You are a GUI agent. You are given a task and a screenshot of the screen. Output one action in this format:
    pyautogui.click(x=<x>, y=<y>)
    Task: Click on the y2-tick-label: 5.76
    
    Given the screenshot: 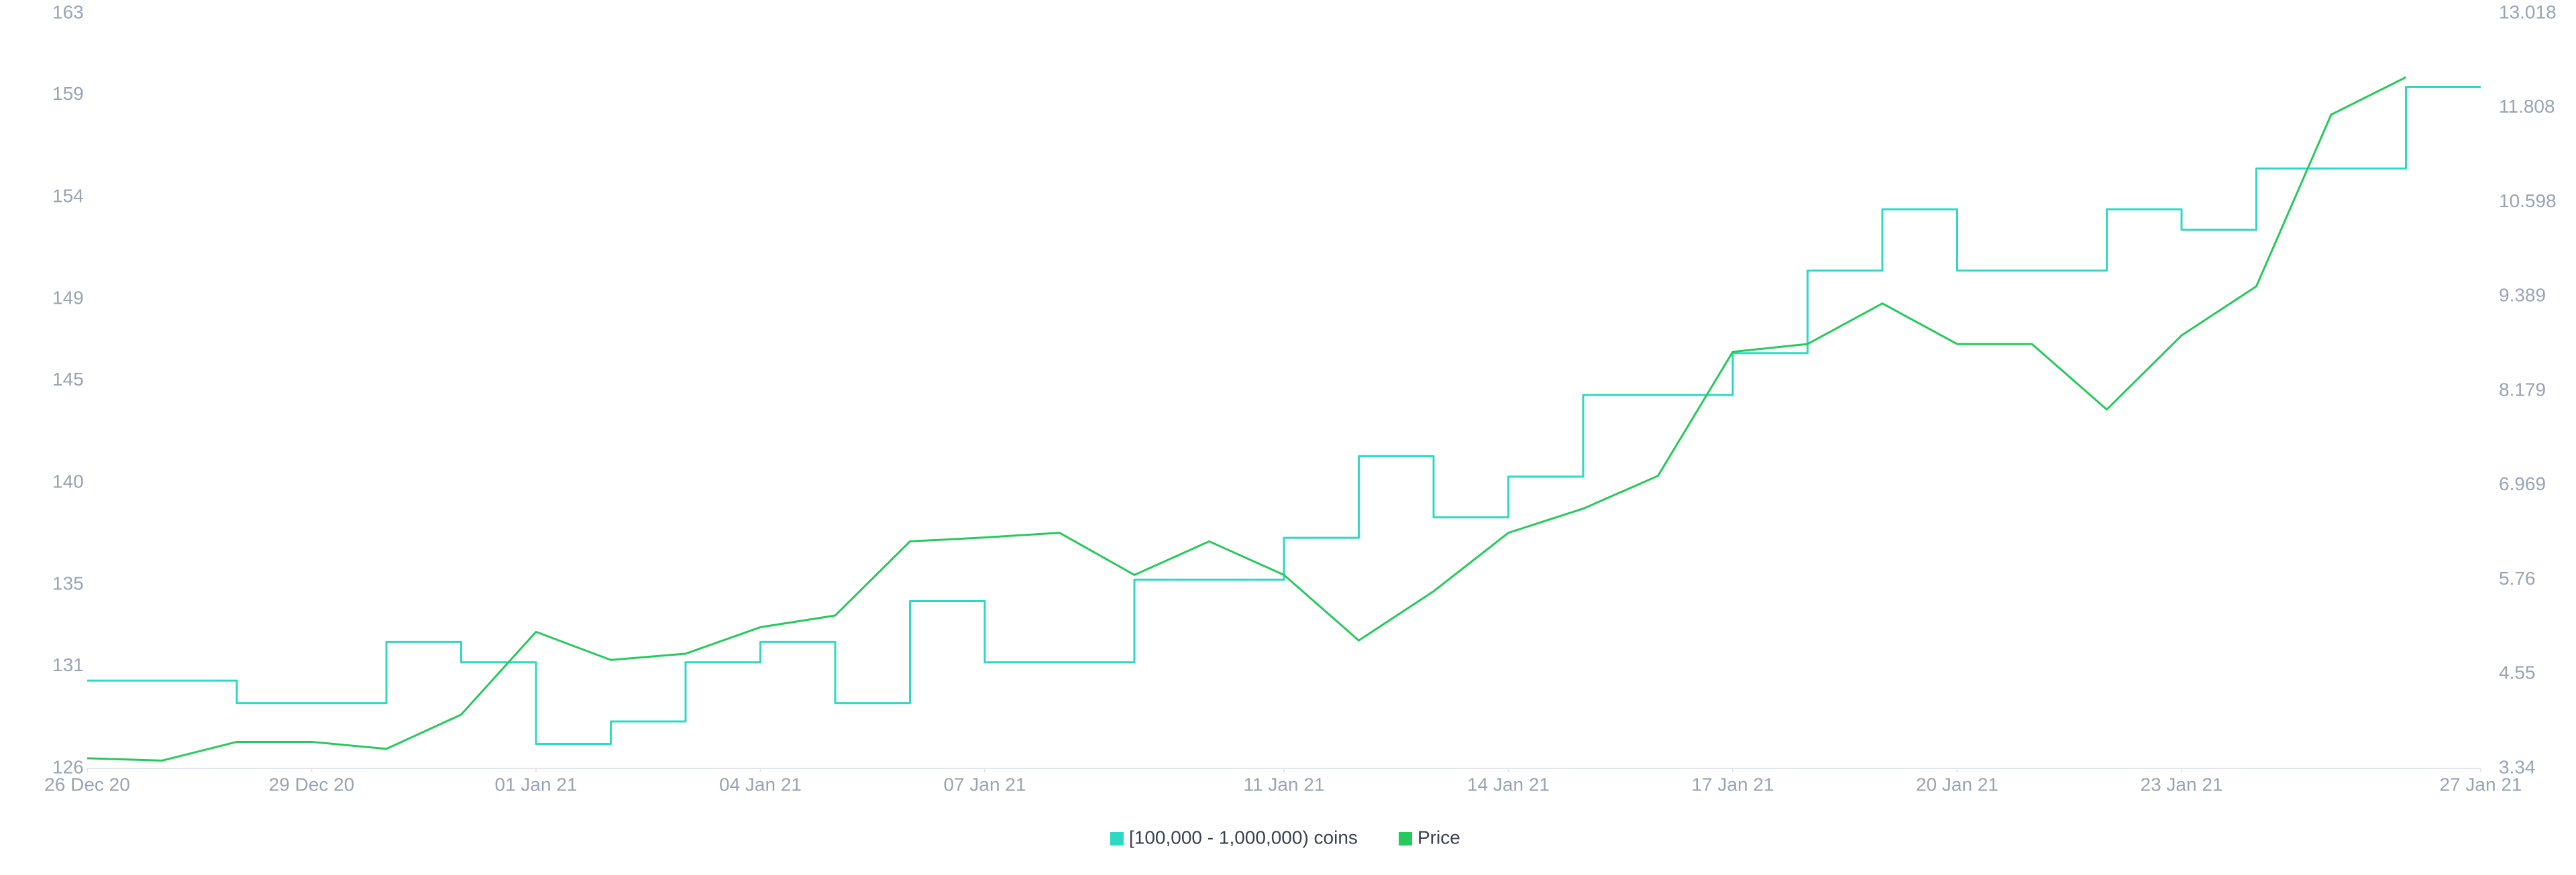 What is the action you would take?
    pyautogui.click(x=2517, y=578)
    